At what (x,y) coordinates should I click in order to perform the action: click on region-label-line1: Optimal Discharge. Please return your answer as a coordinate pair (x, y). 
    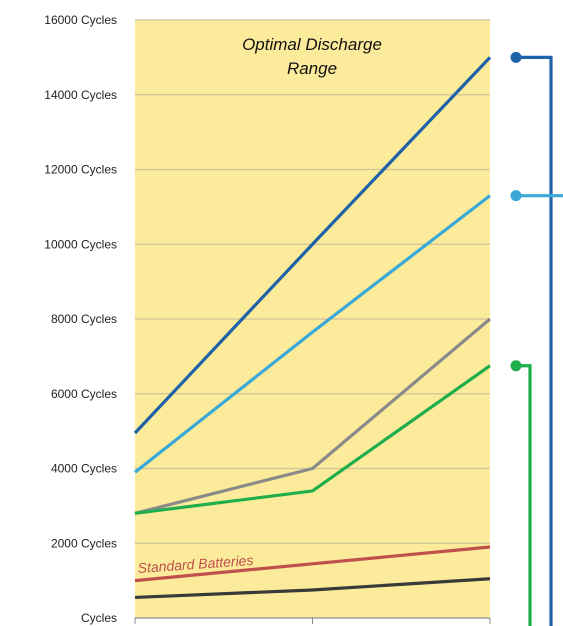
    Looking at the image, I should click on (312, 44).